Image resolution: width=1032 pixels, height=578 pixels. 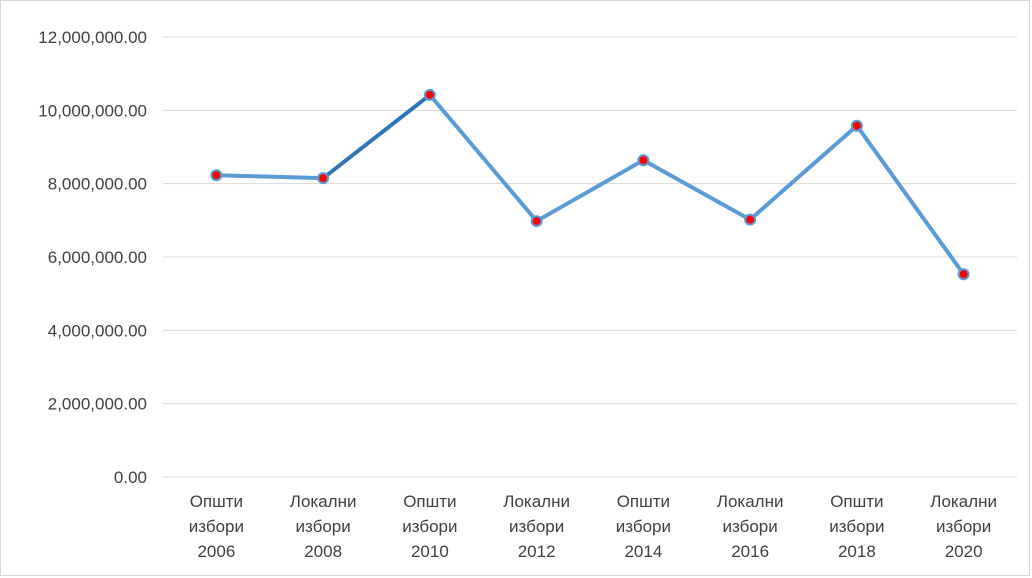 I want to click on y-tick-label: 4,000,000.00, so click(x=97, y=330).